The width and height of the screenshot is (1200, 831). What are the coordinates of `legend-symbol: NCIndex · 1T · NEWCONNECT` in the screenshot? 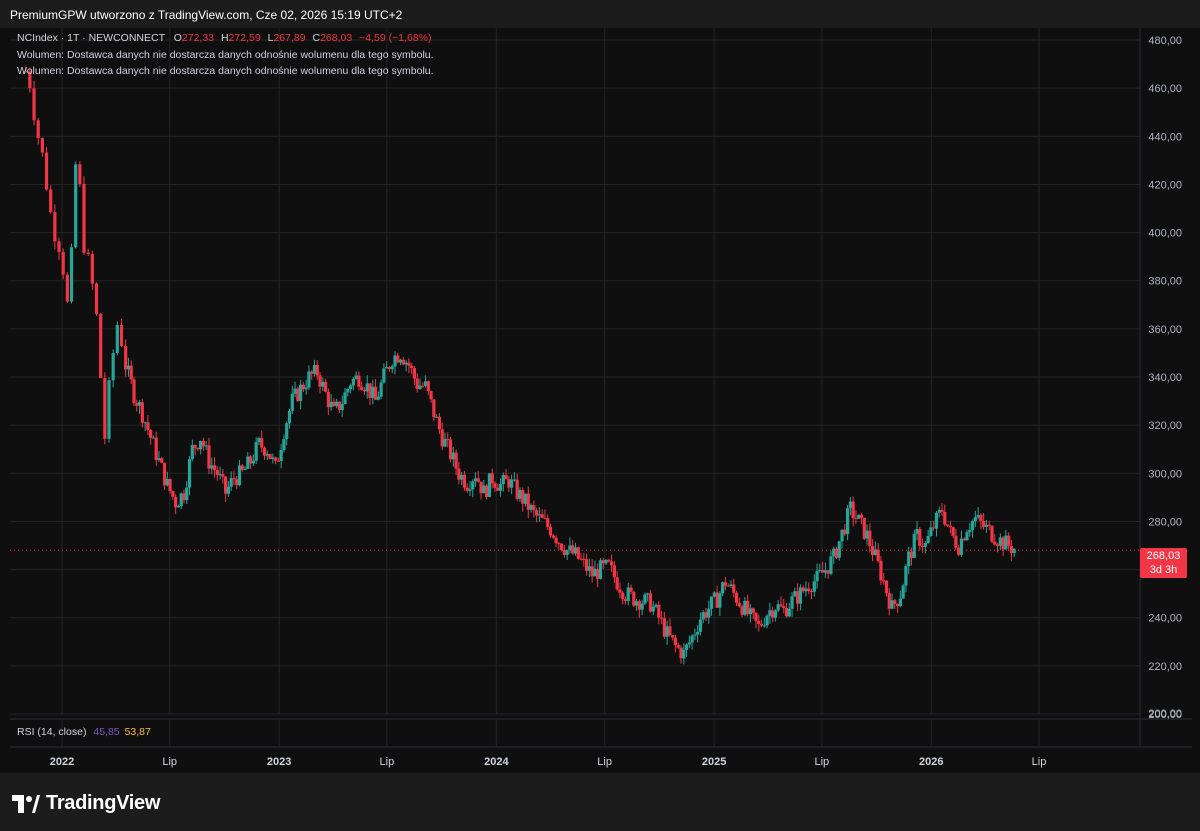 It's located at (91, 38).